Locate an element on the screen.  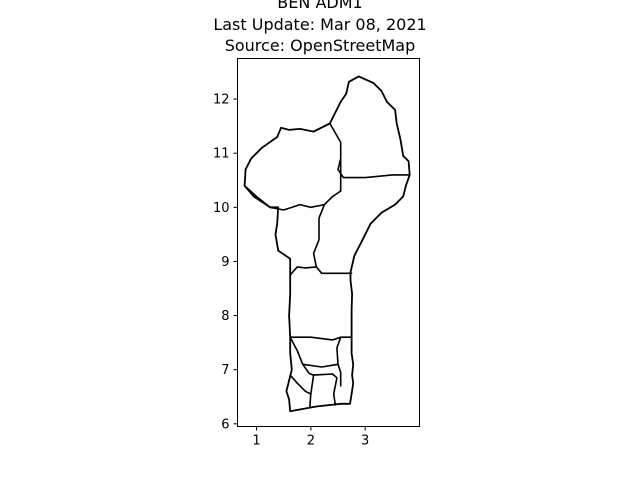
y-tick-label: 12 is located at coordinates (221, 100).